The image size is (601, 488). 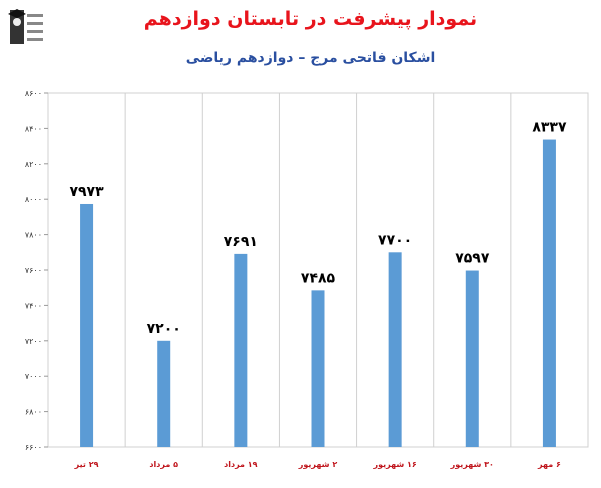 I want to click on data-label: ۷۲۰۰, so click(x=164, y=329).